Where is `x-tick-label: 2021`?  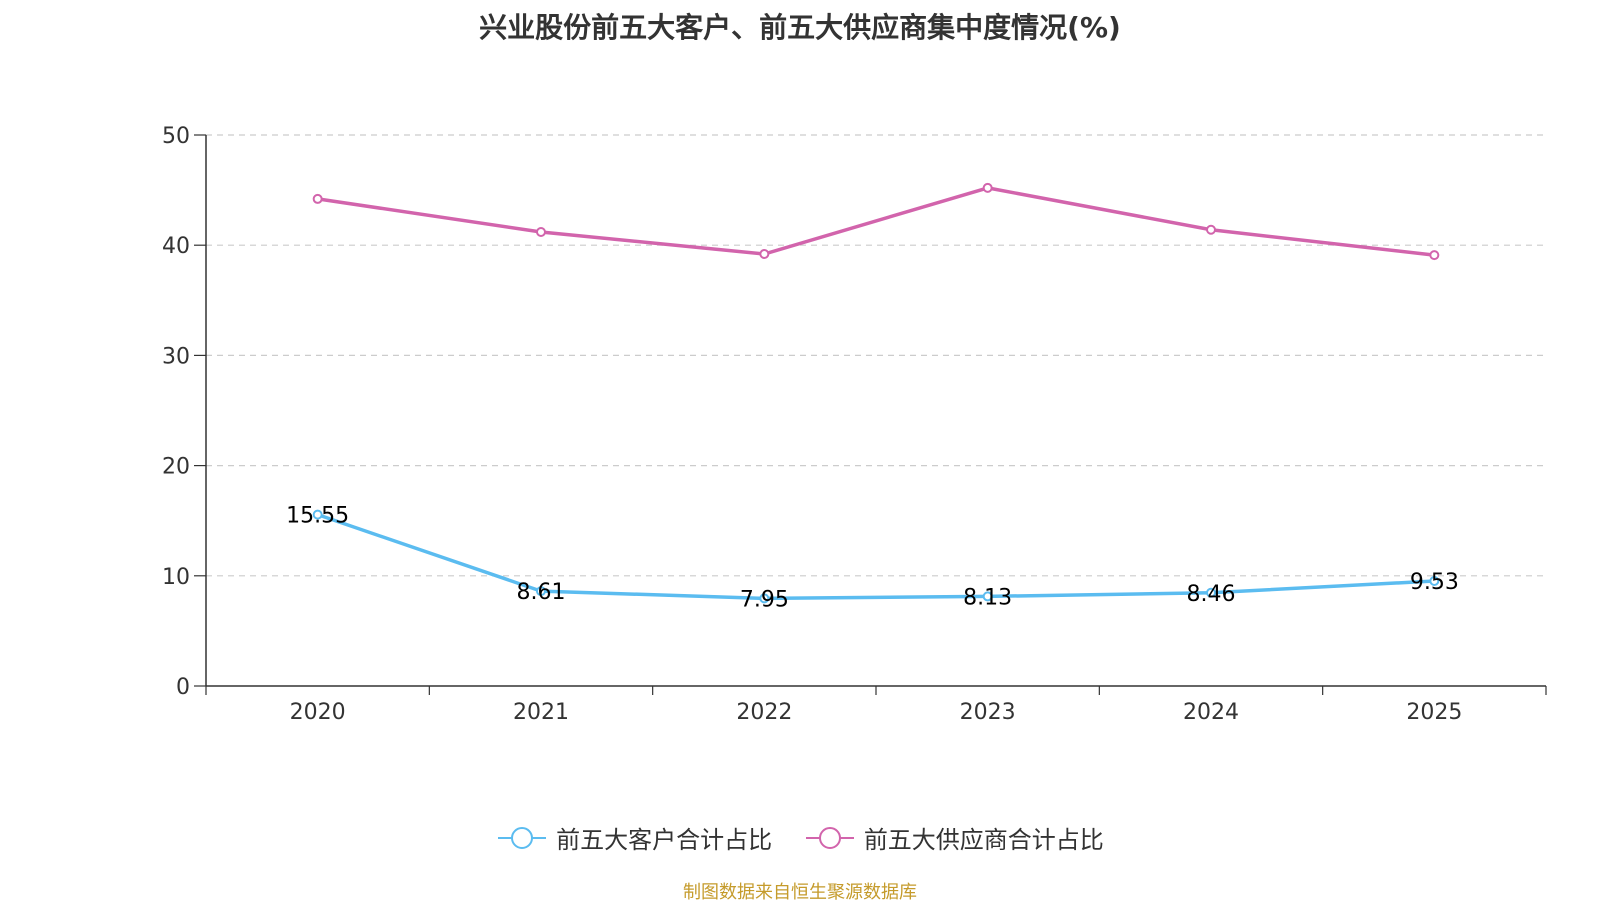
x-tick-label: 2021 is located at coordinates (541, 712).